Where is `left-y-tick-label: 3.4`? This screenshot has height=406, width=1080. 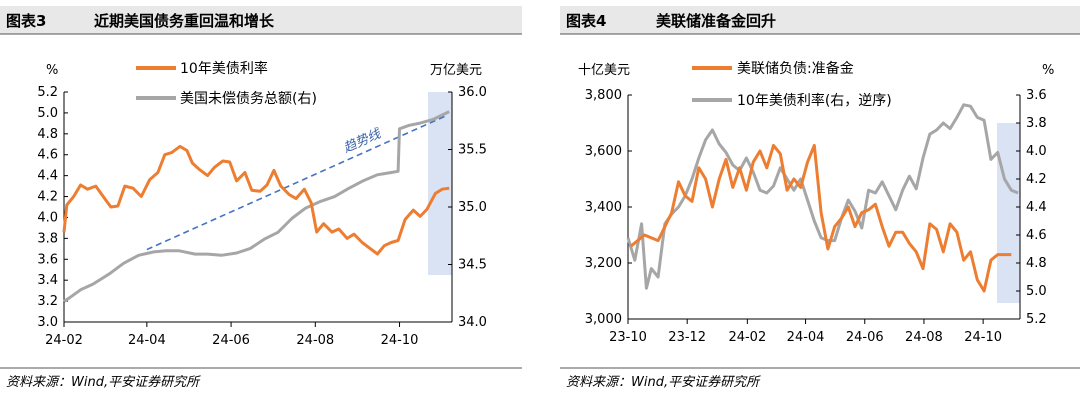 left-y-tick-label: 3.4 is located at coordinates (47, 280).